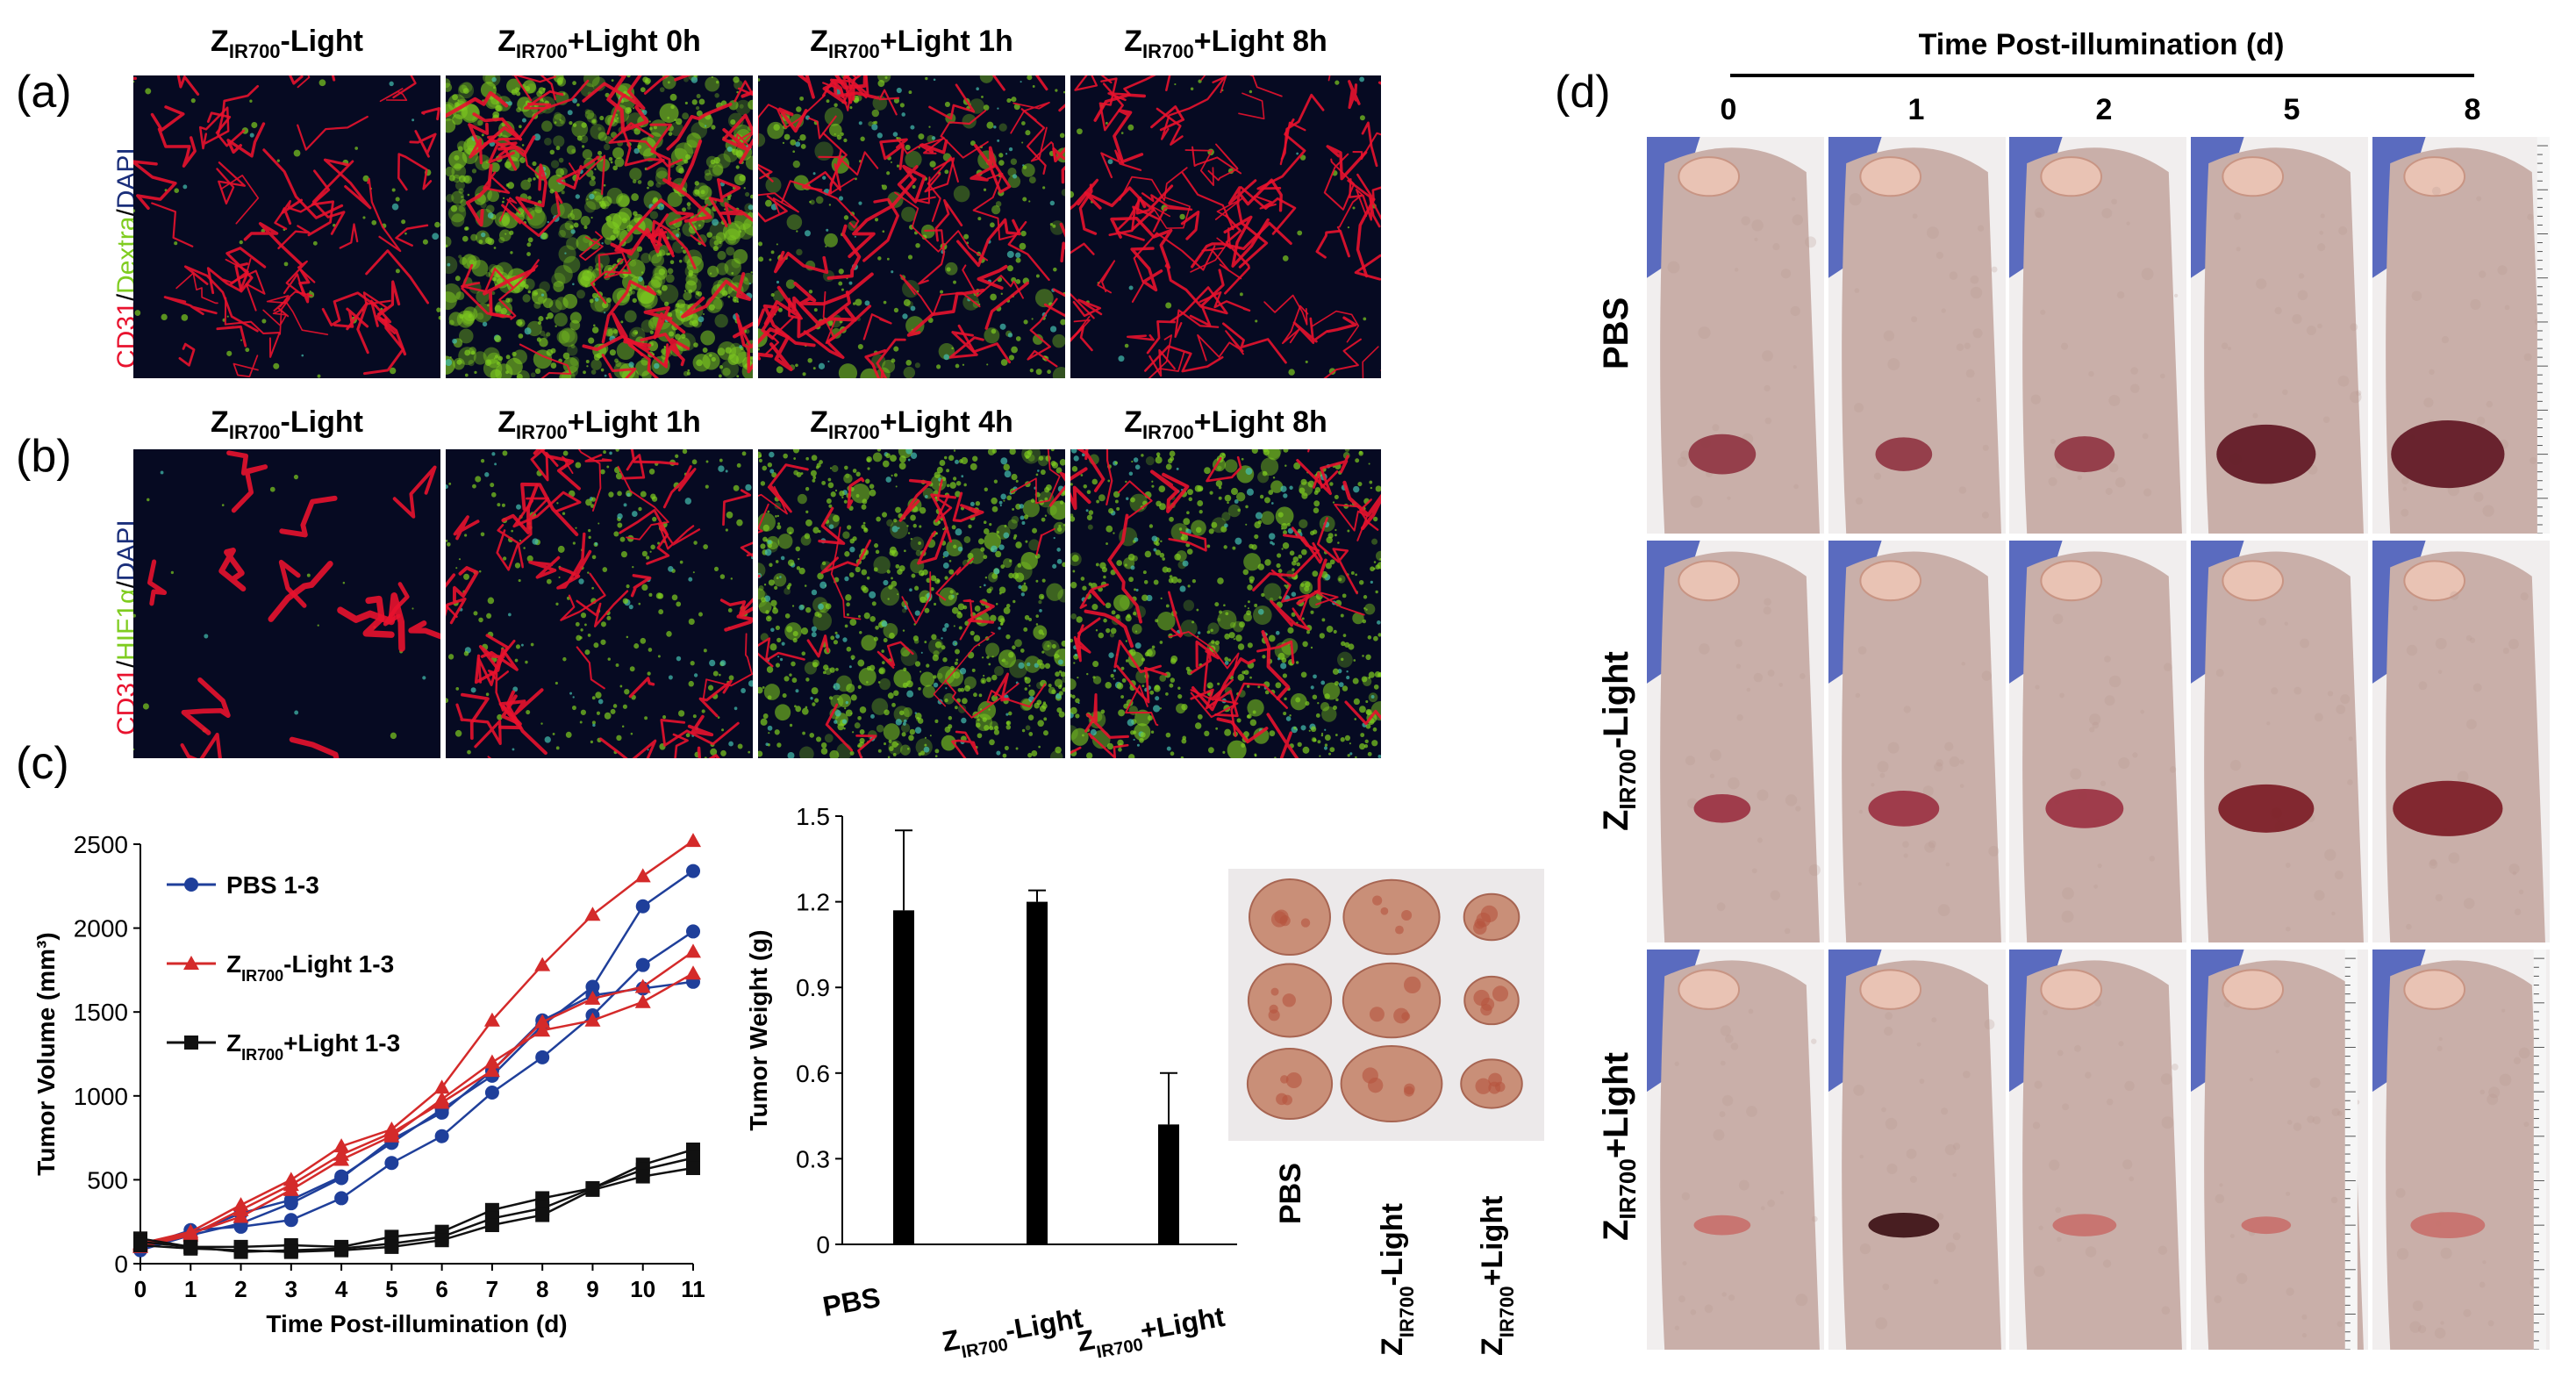  I want to click on panel-label-a: (a), so click(44, 92).